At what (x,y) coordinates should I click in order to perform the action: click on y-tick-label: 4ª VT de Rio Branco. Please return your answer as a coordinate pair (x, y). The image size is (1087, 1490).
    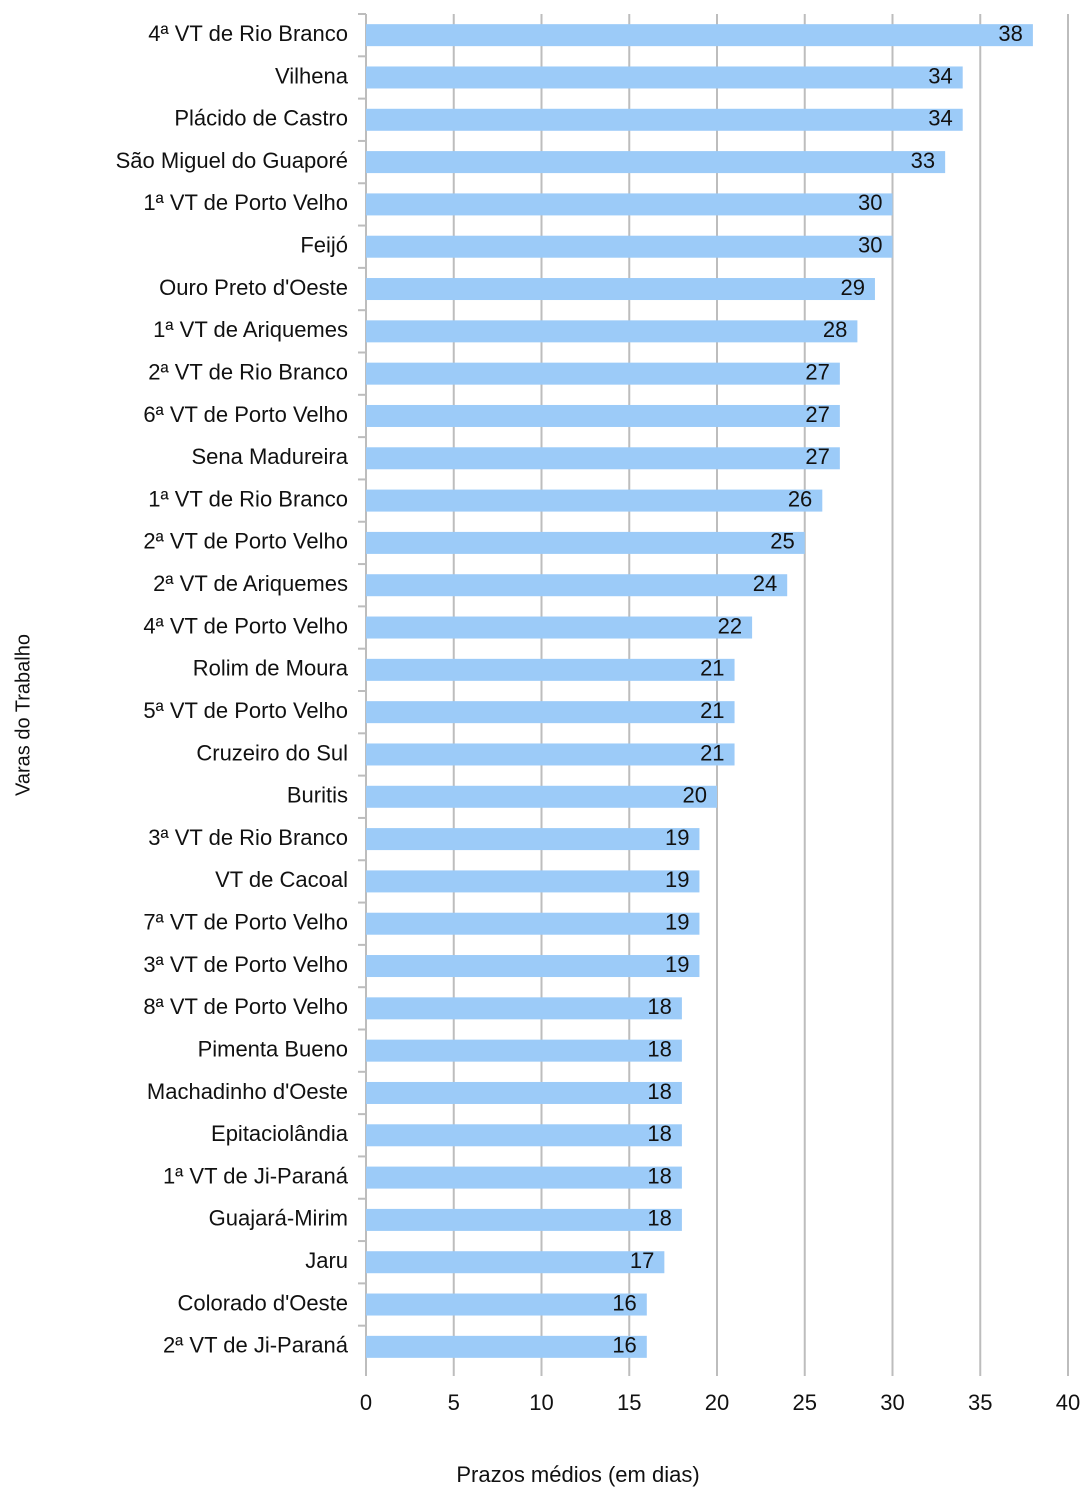
    Looking at the image, I should click on (248, 33).